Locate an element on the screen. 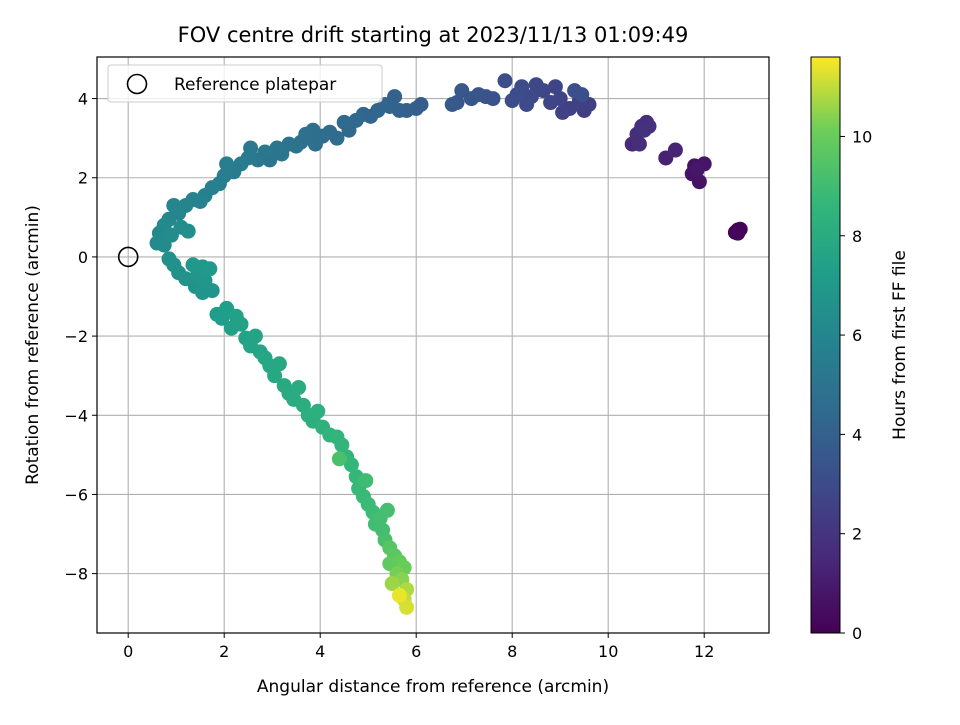  x-tick-label: 12 is located at coordinates (704, 651).